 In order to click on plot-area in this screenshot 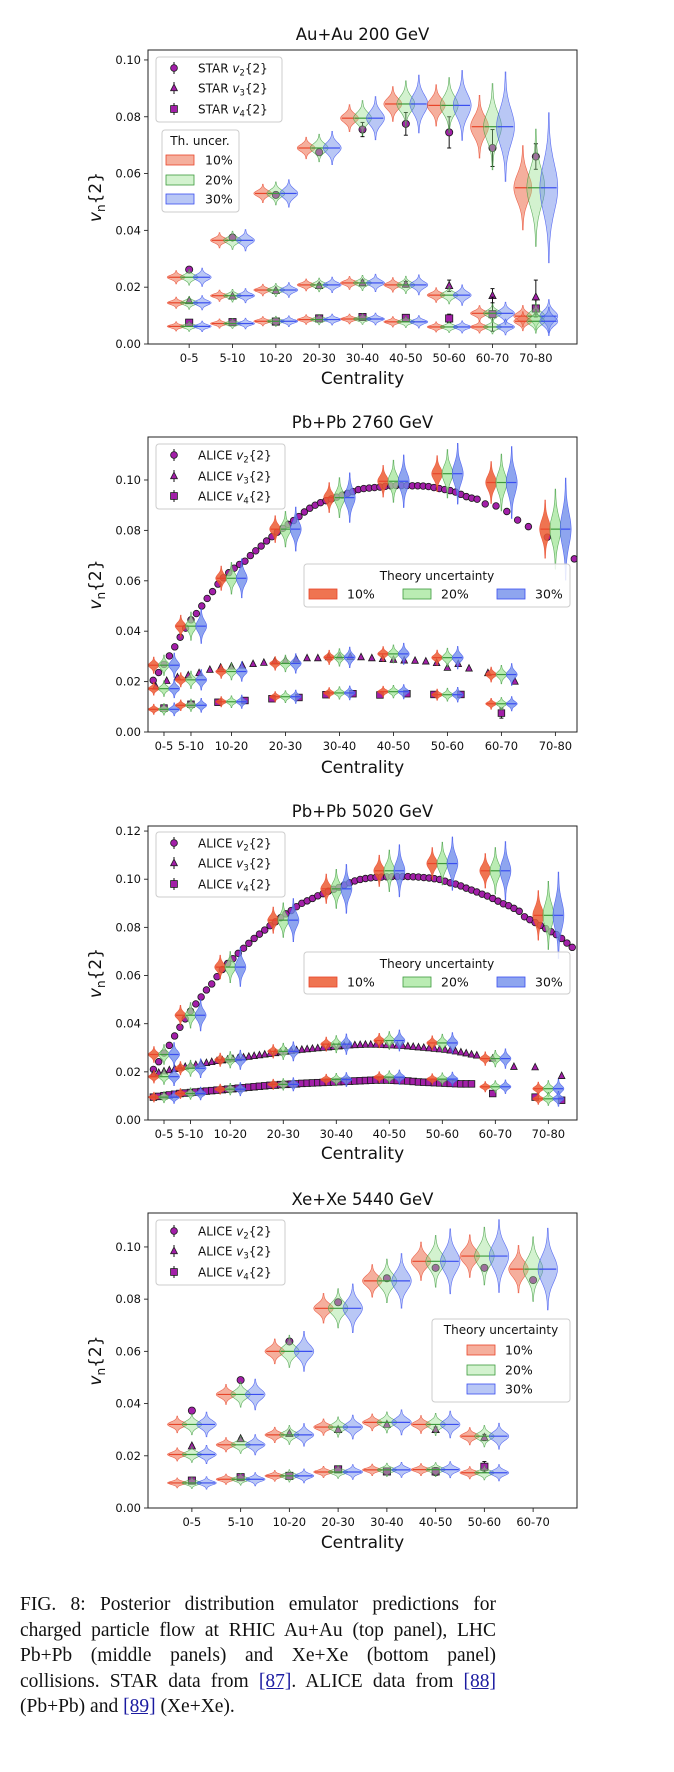, I will do `click(362, 203)`.